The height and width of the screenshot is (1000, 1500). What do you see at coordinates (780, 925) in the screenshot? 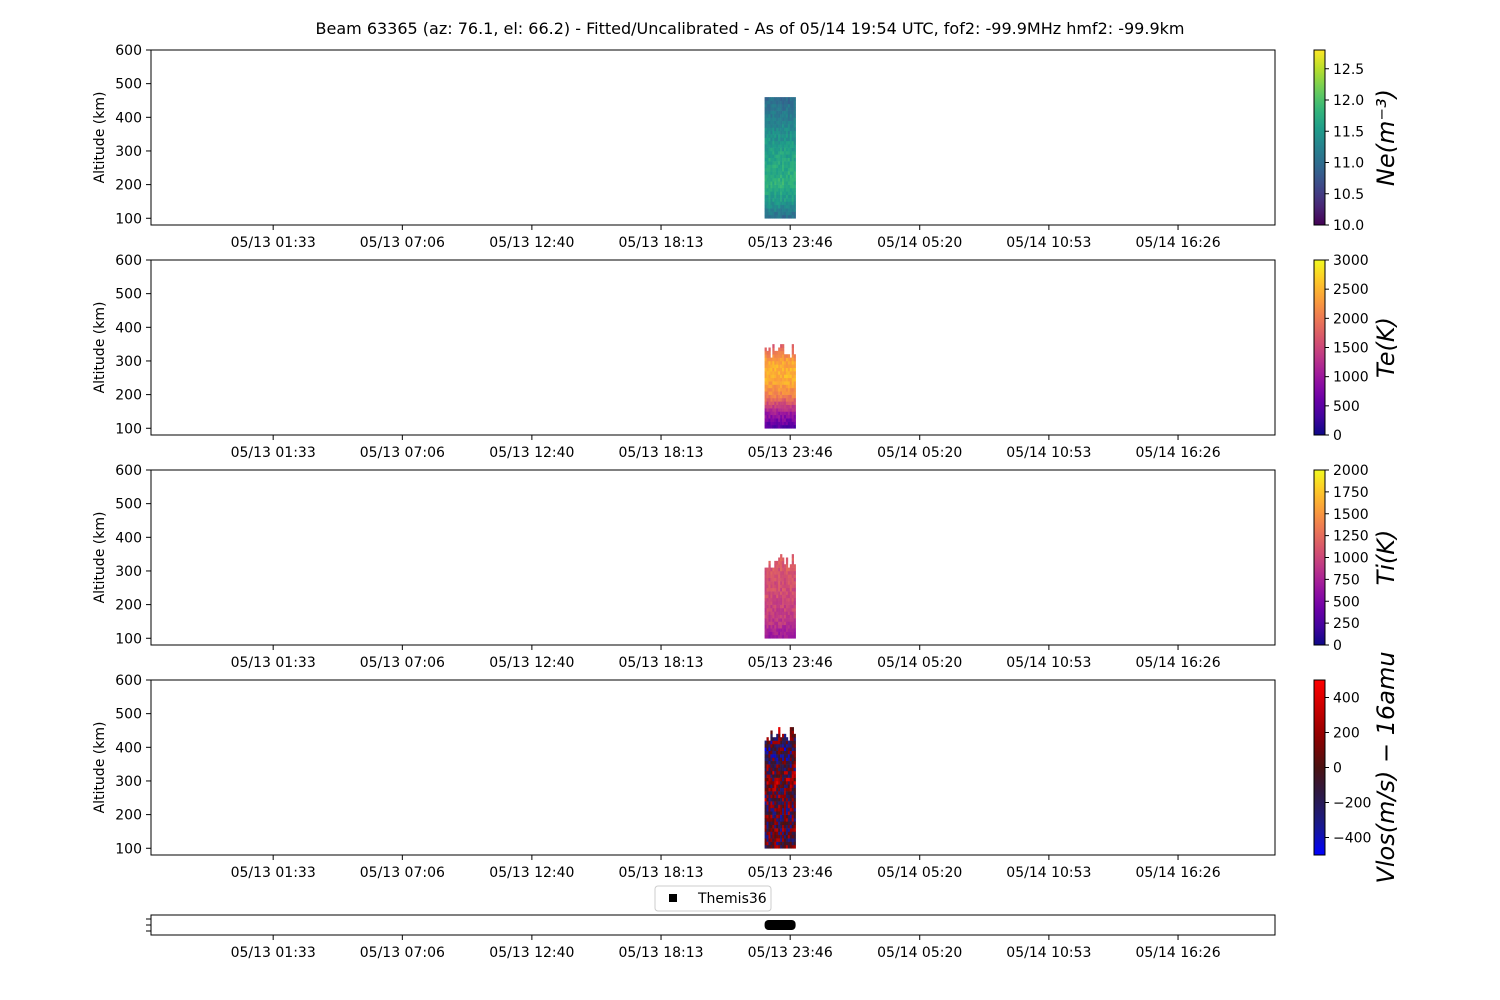
I see `coverage-bar-themis36` at bounding box center [780, 925].